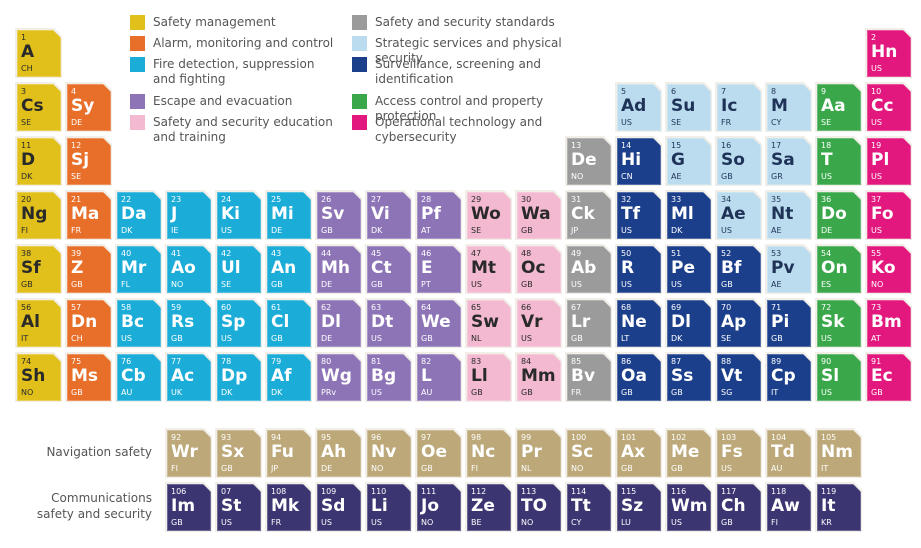 The image size is (921, 548). Describe the element at coordinates (625, 338) in the screenshot. I see `tile-country: LT` at that location.